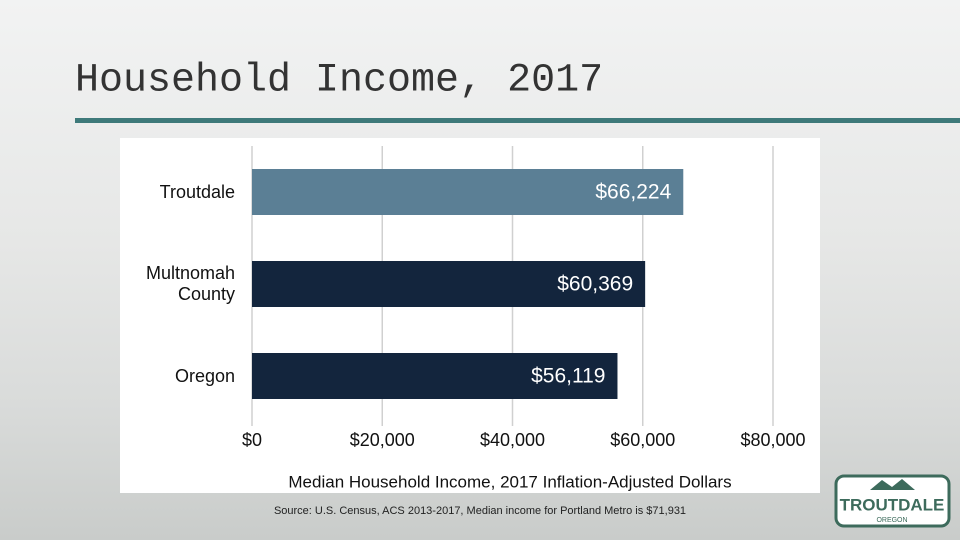  What do you see at coordinates (382, 440) in the screenshot?
I see `x-tick-label: $20,000` at bounding box center [382, 440].